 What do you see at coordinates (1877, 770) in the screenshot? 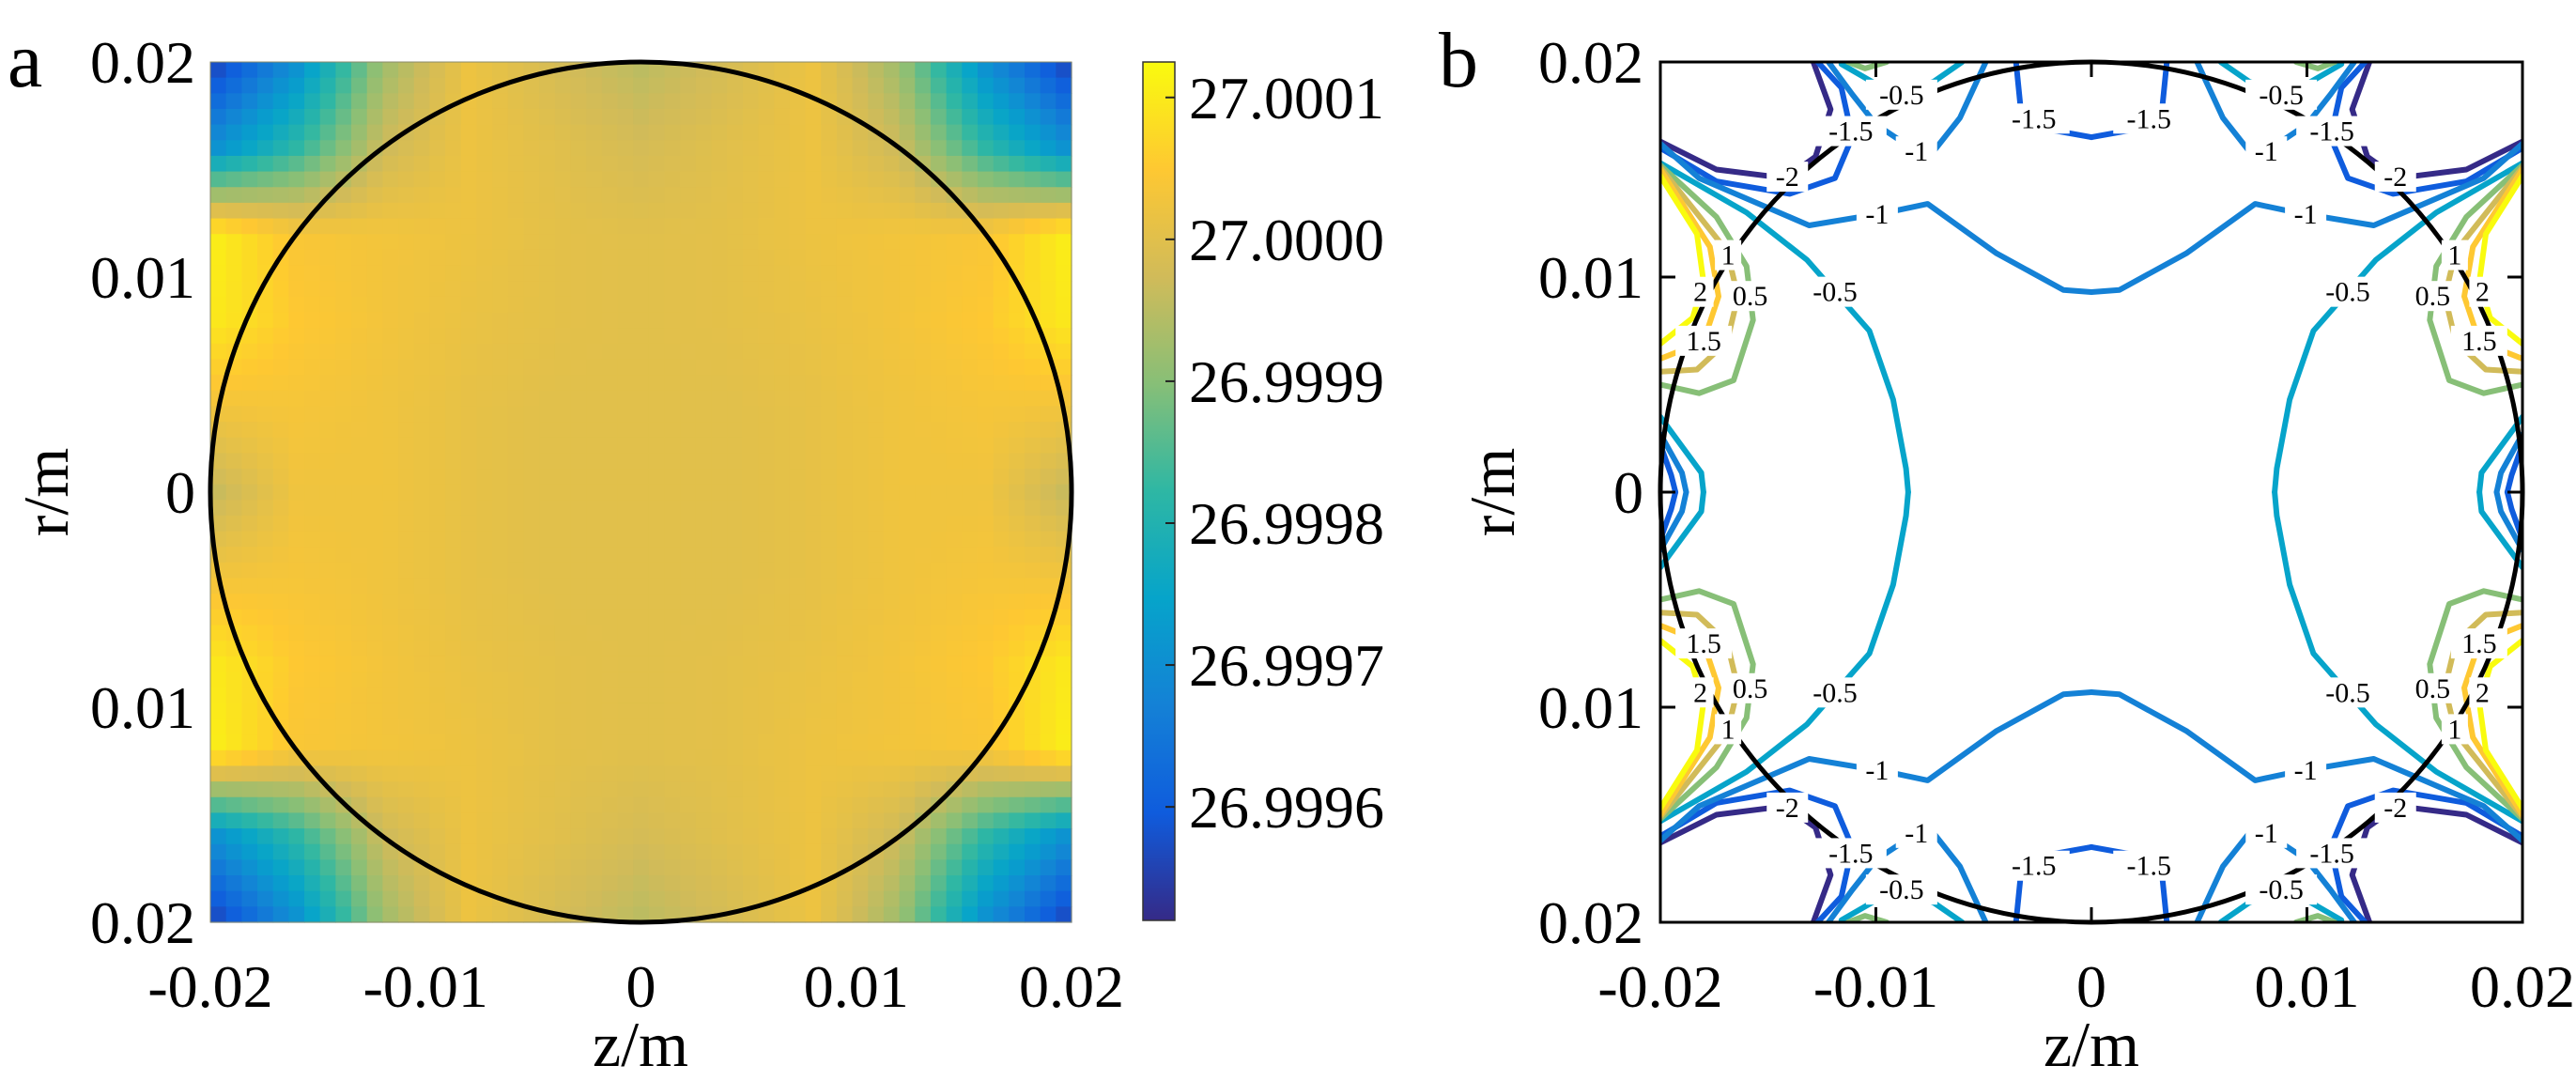
I see `contour-label: -1` at bounding box center [1877, 770].